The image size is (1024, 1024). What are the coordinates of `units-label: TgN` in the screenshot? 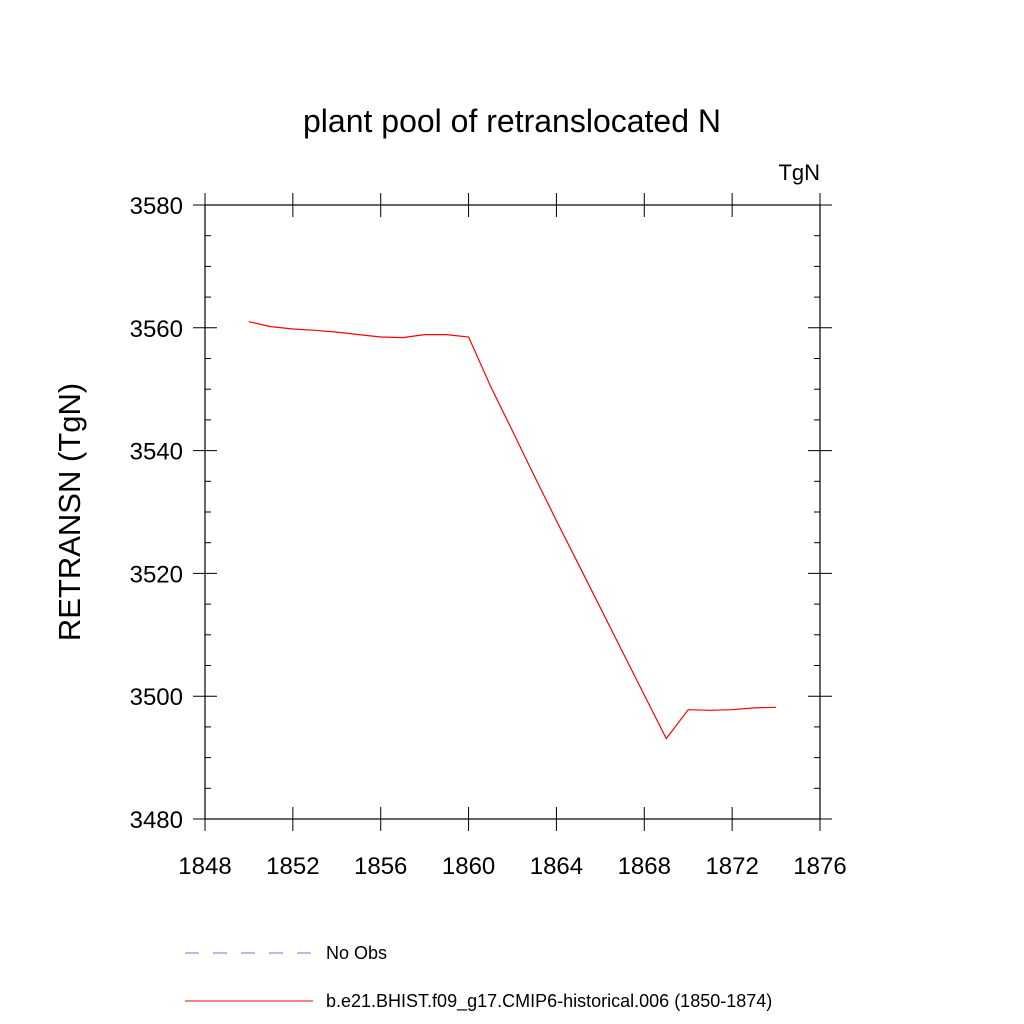 It's located at (799, 172).